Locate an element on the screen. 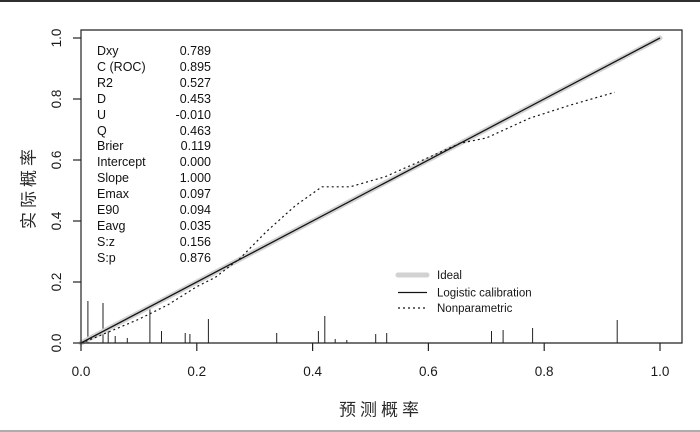  y-tick-label: 0.4 is located at coordinates (56, 220).